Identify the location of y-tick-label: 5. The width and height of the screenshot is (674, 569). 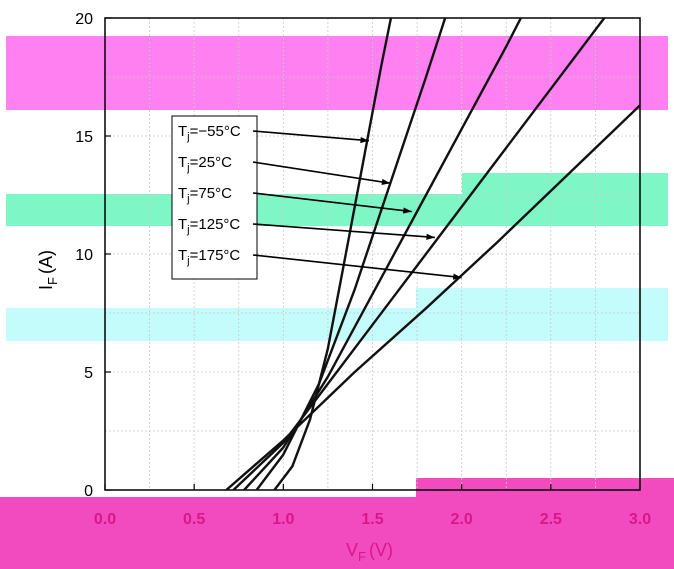
(88, 373).